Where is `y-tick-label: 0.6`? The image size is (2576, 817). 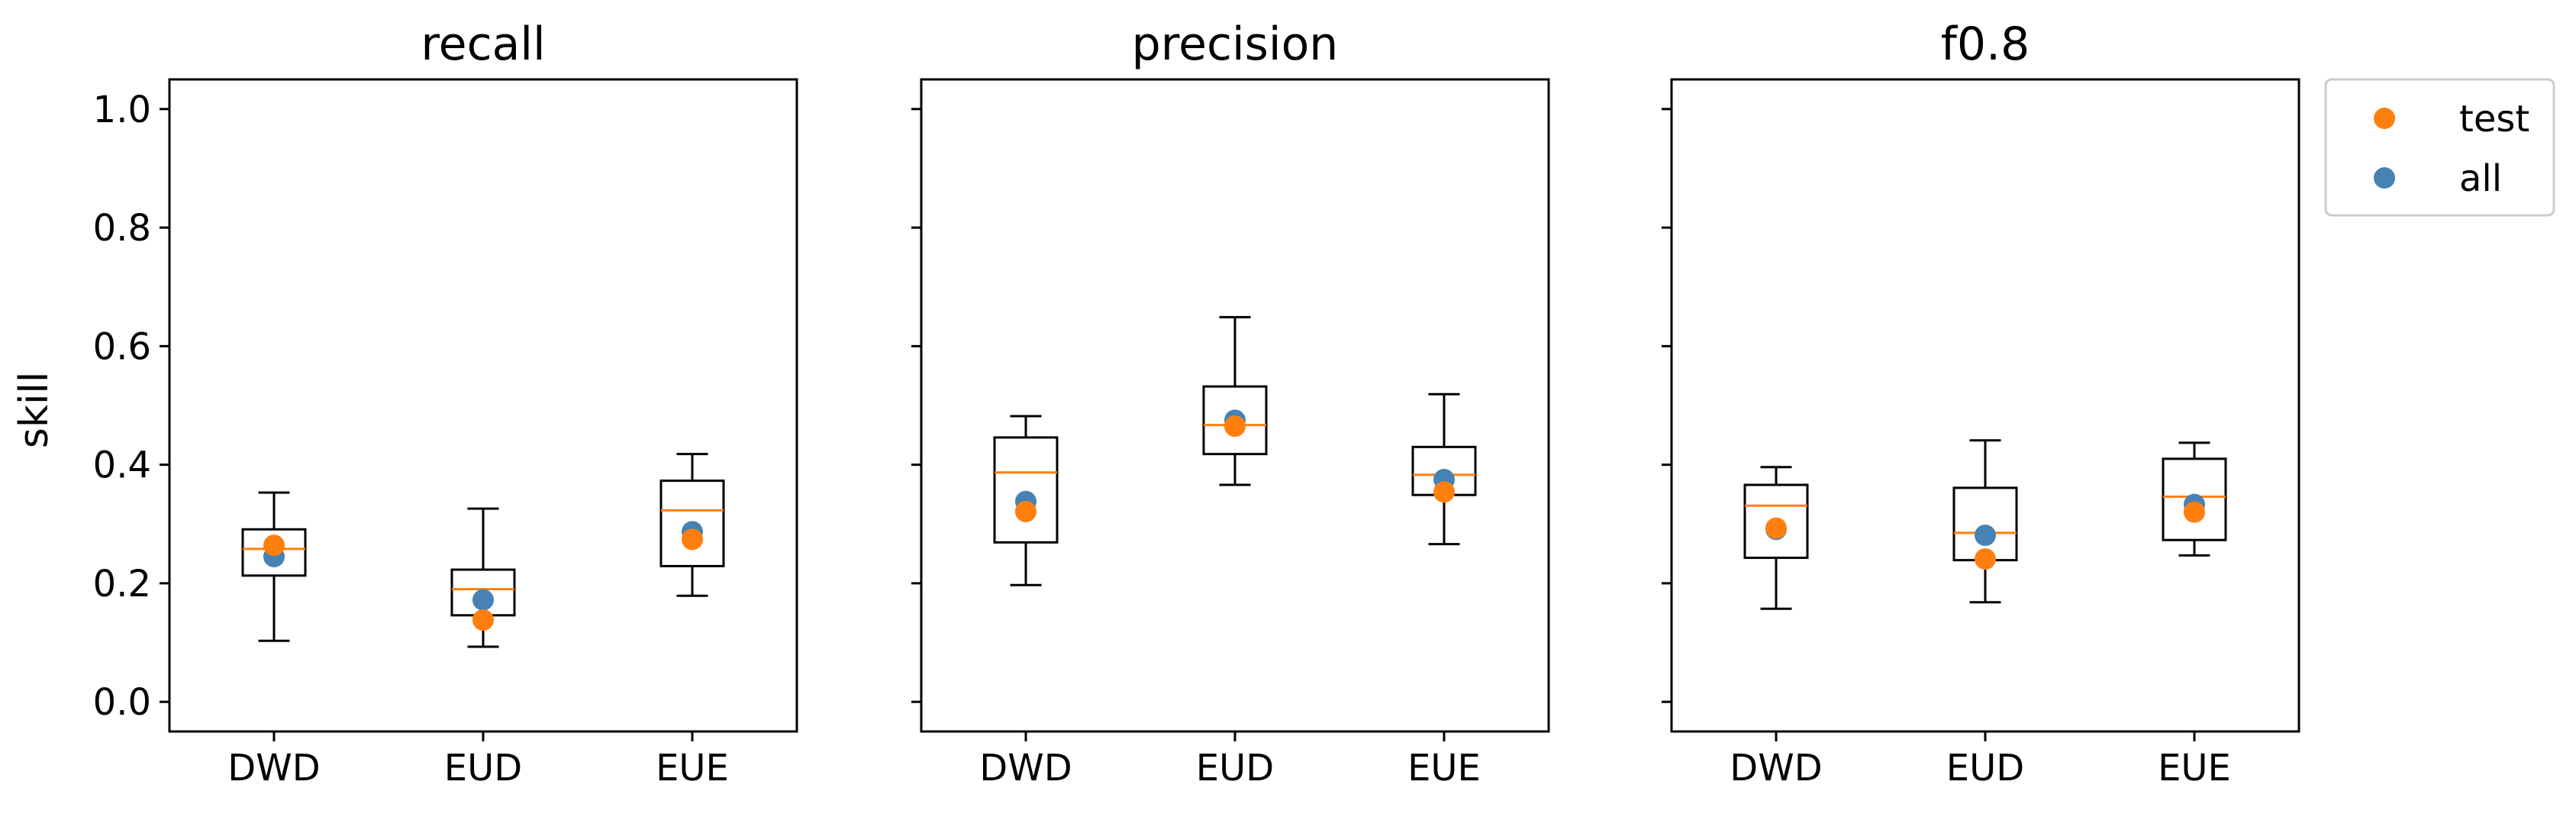 y-tick-label: 0.6 is located at coordinates (122, 347).